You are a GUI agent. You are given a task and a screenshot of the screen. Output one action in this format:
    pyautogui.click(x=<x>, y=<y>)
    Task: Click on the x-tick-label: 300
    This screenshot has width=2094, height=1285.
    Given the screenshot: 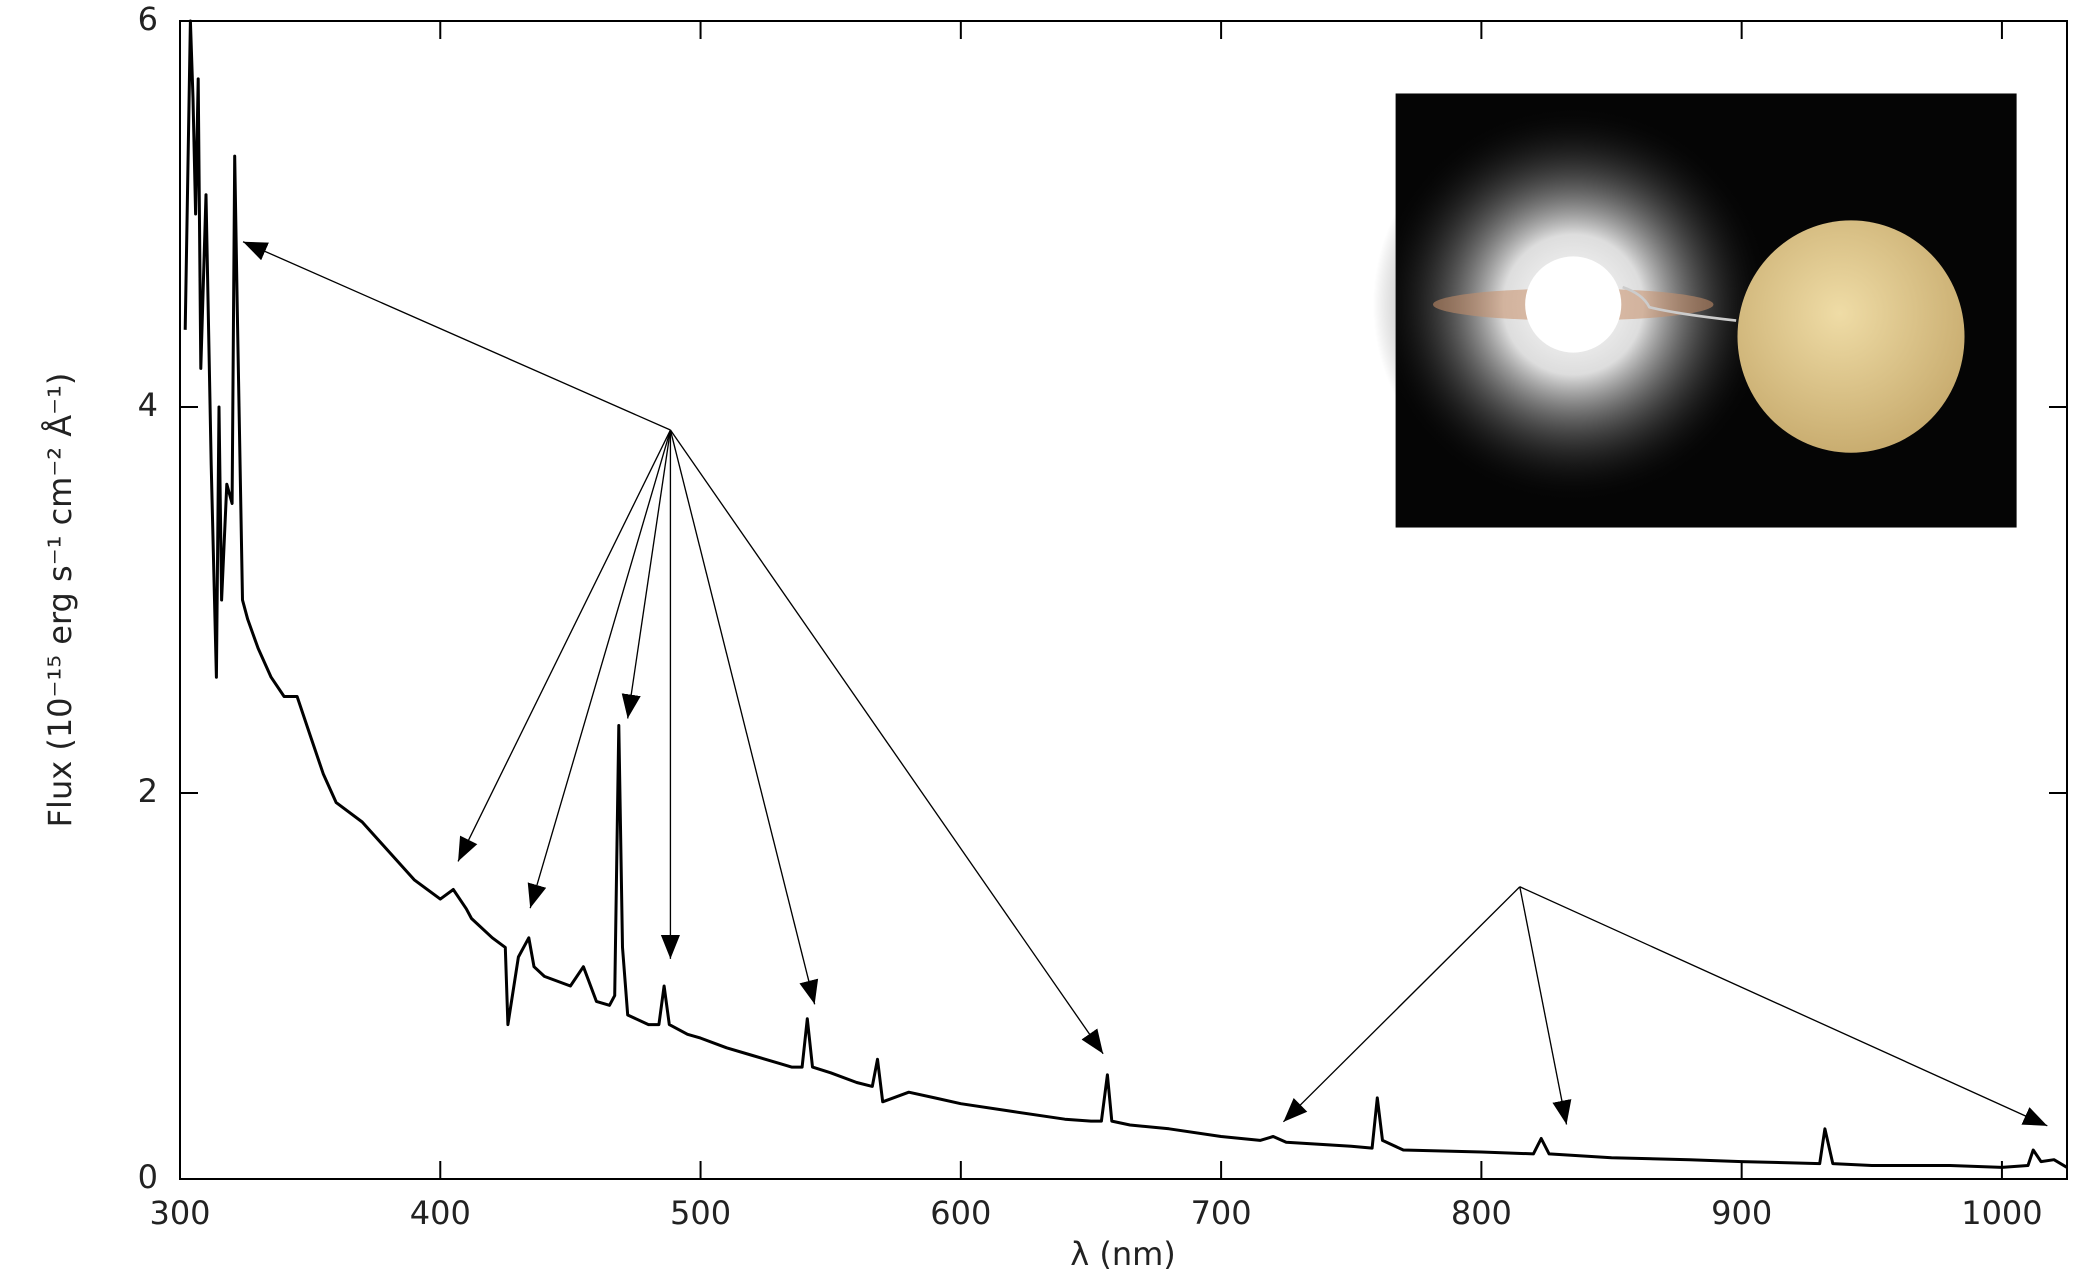 What is the action you would take?
    pyautogui.click(x=179, y=1213)
    